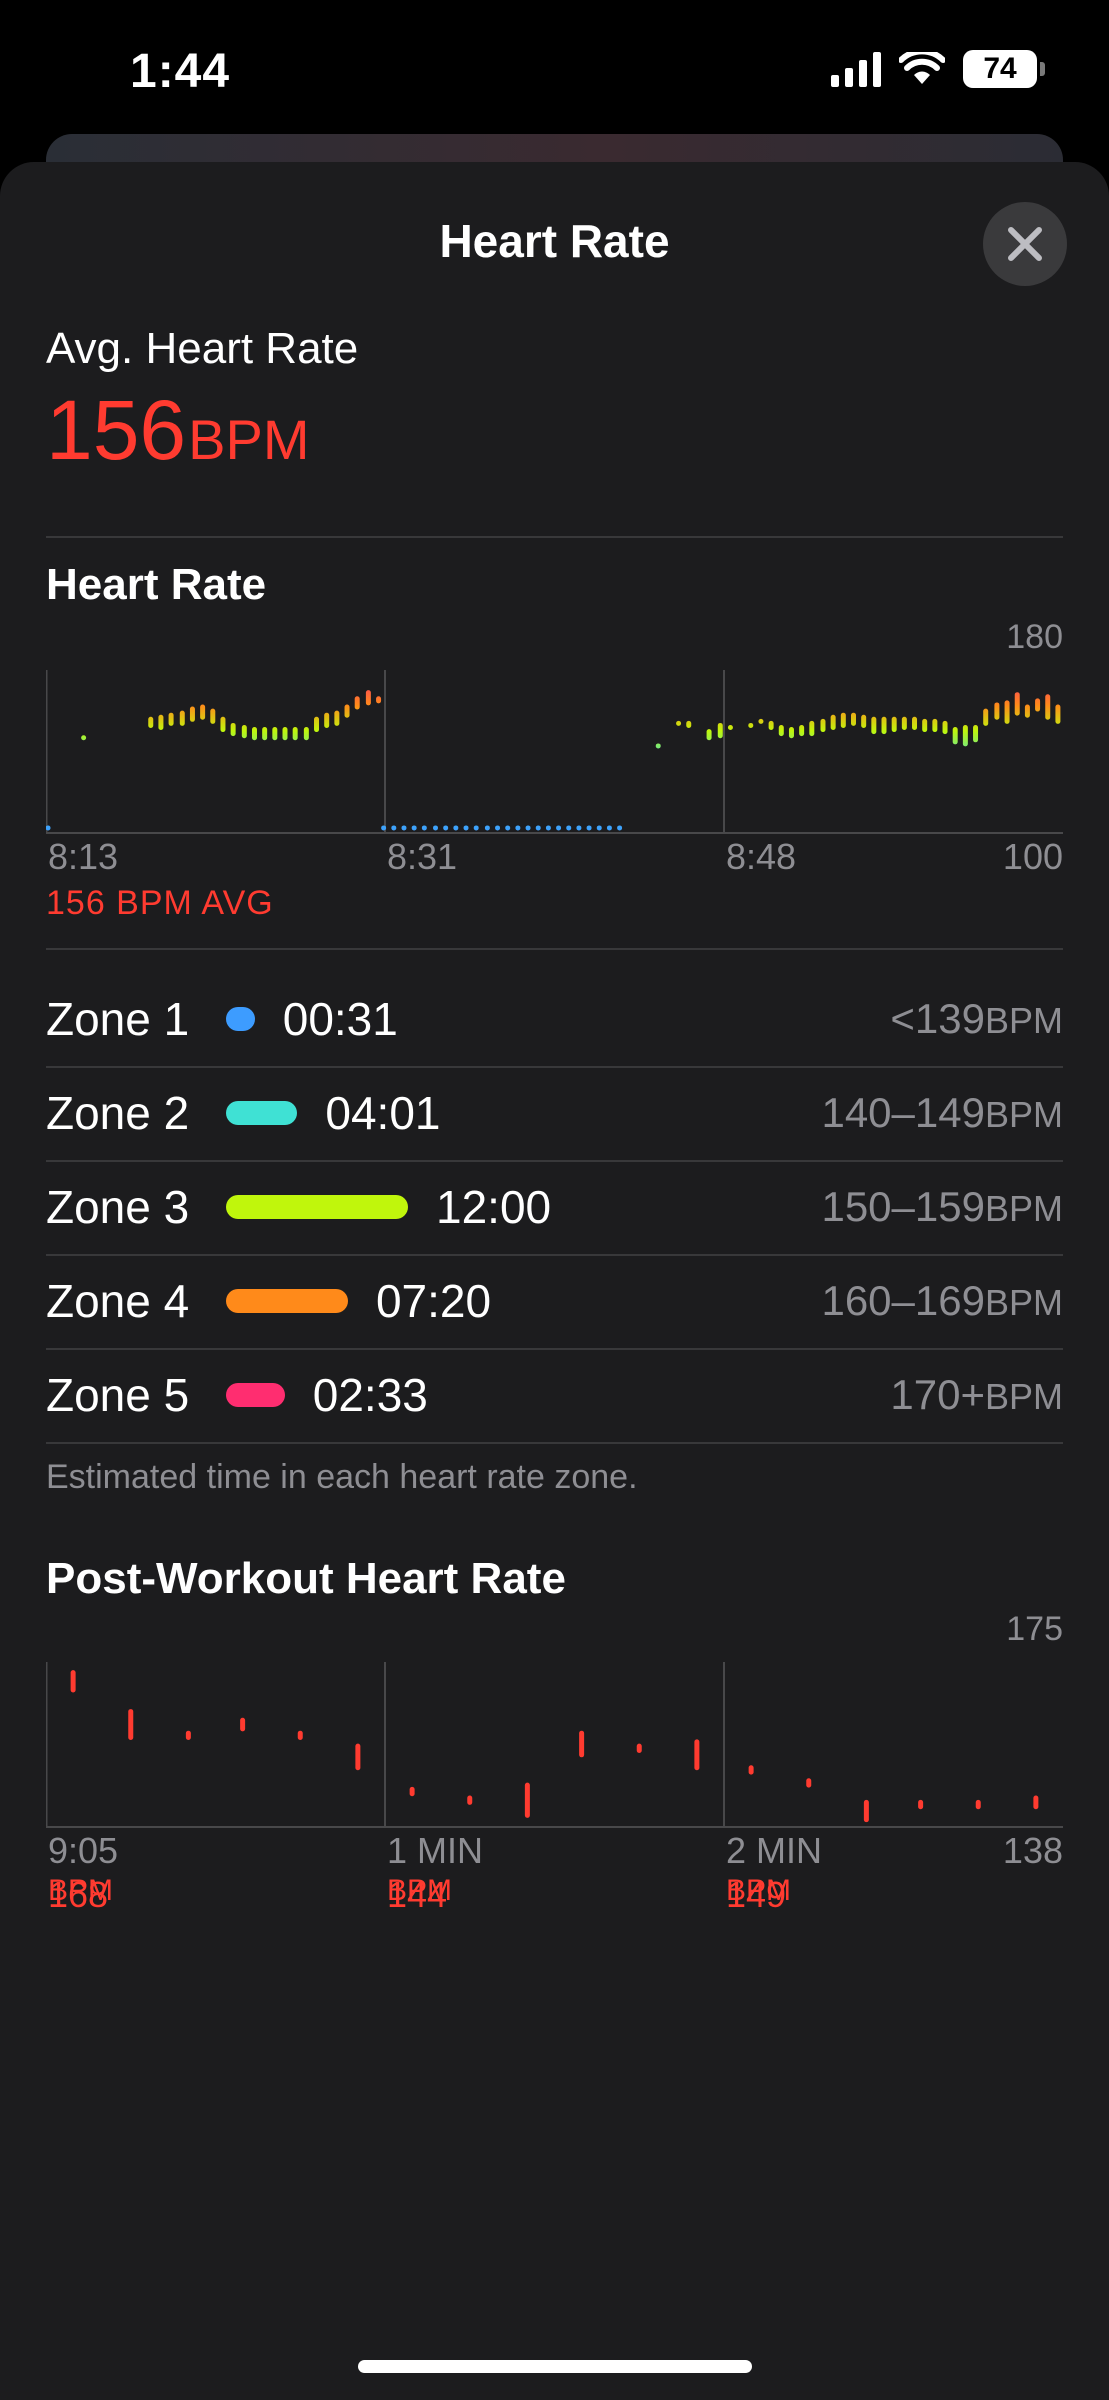  What do you see at coordinates (922, 68) in the screenshot?
I see `wifi-icon` at bounding box center [922, 68].